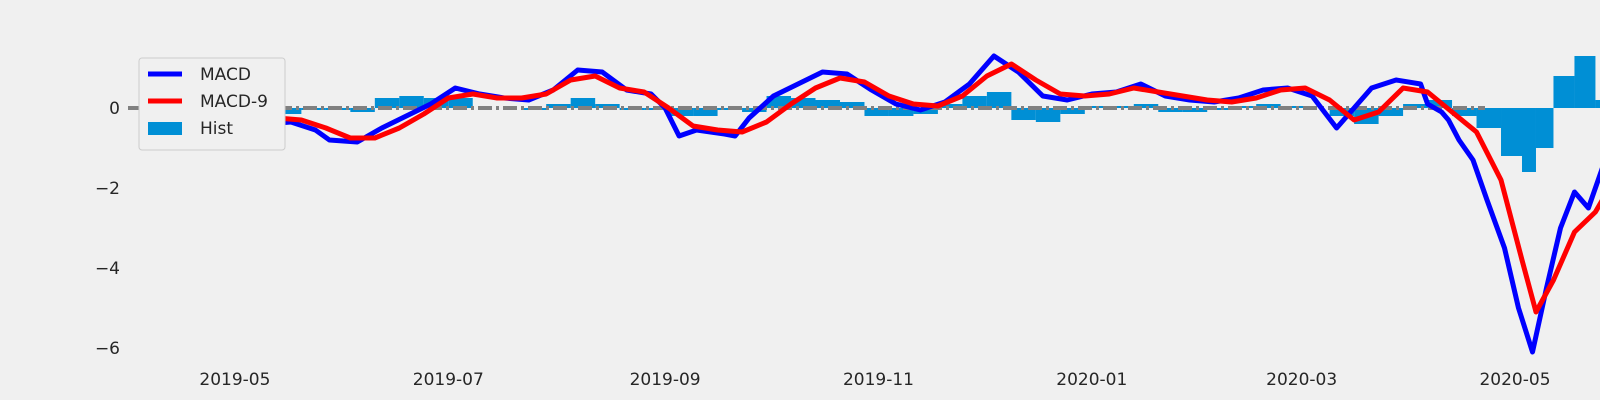  What do you see at coordinates (107, 229) in the screenshot?
I see `y-axis-ticks: 0 −2 −4 −6` at bounding box center [107, 229].